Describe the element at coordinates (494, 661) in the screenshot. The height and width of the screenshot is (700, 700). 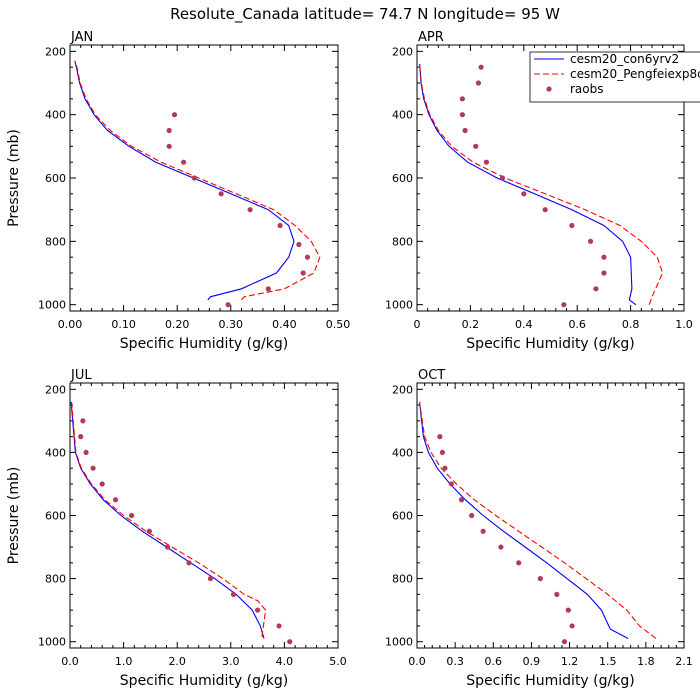
I see `x-tick-label: 0.6` at that location.